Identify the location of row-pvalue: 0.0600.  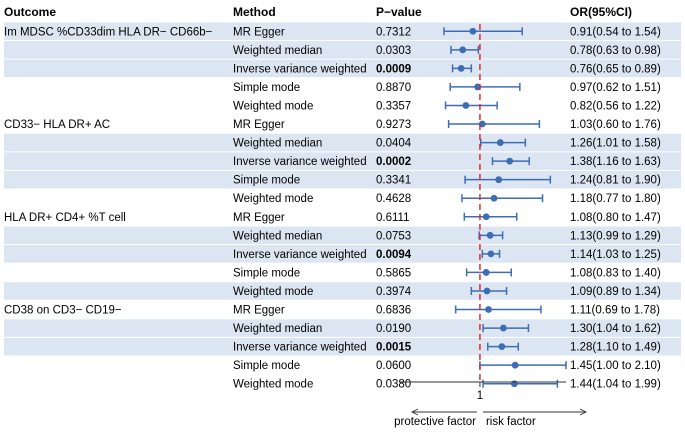
(393, 366).